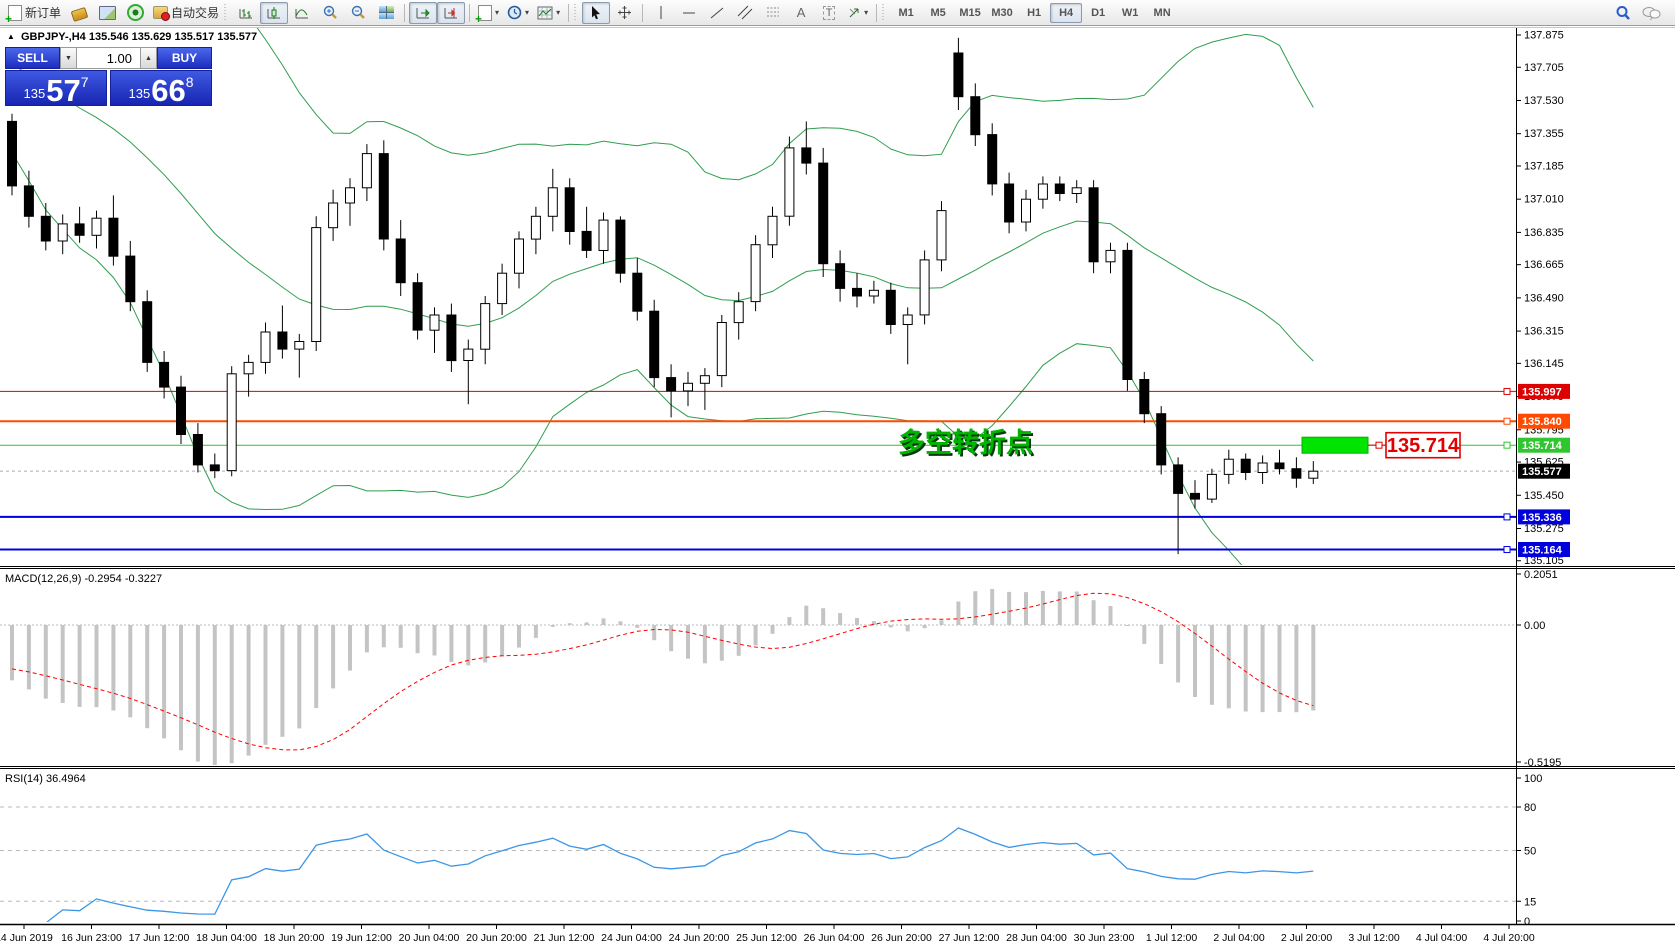  Describe the element at coordinates (429, 938) in the screenshot. I see `time-axis-label: 20 Jun 04:00` at that location.